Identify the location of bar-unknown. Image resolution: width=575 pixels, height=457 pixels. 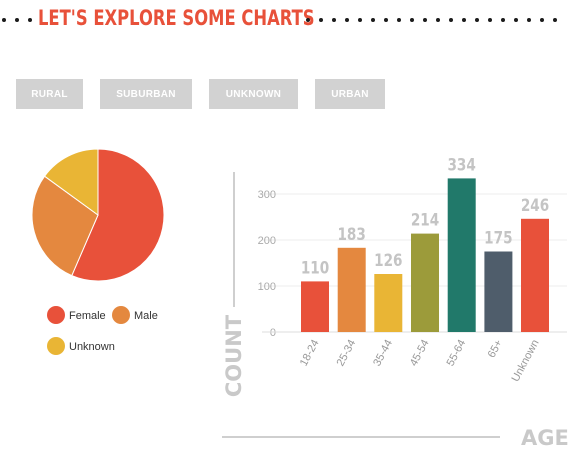
(535, 275).